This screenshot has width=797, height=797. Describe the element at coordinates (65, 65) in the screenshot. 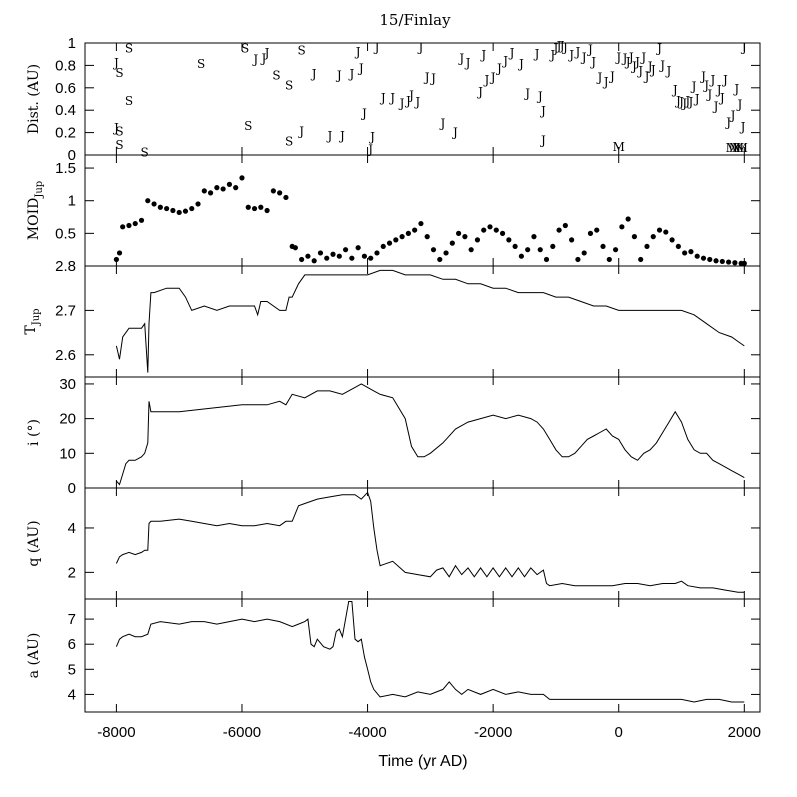

I see `y-tick-label: 0.8` at that location.